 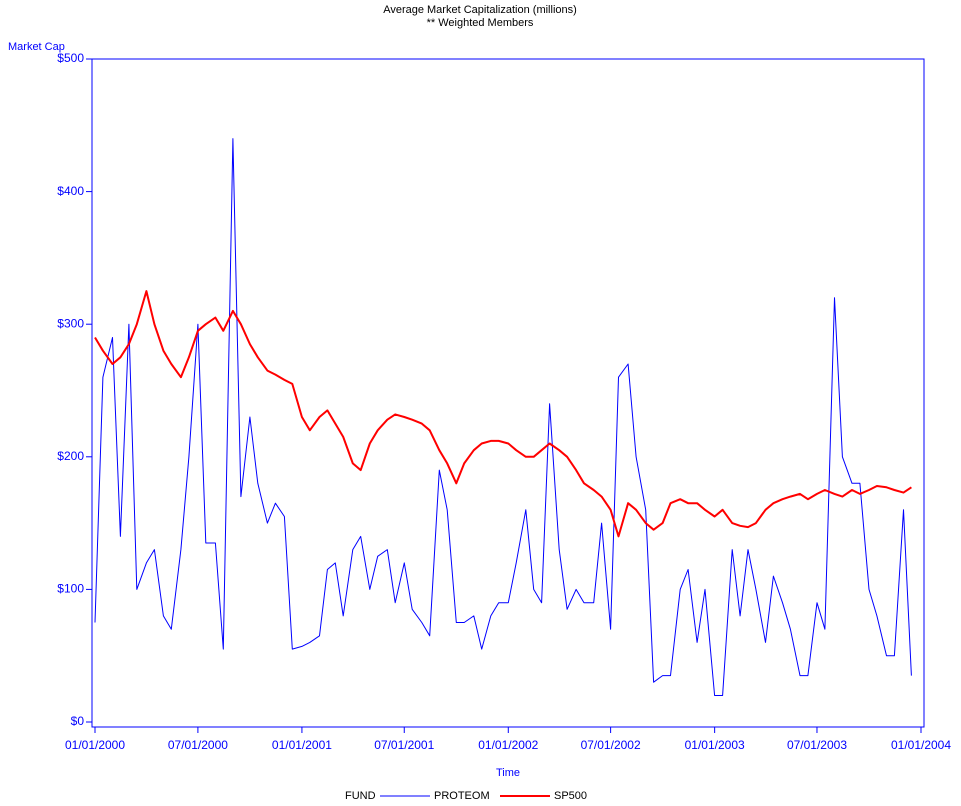 What do you see at coordinates (36, 47) in the screenshot?
I see `y-axis-label: Market Cap` at bounding box center [36, 47].